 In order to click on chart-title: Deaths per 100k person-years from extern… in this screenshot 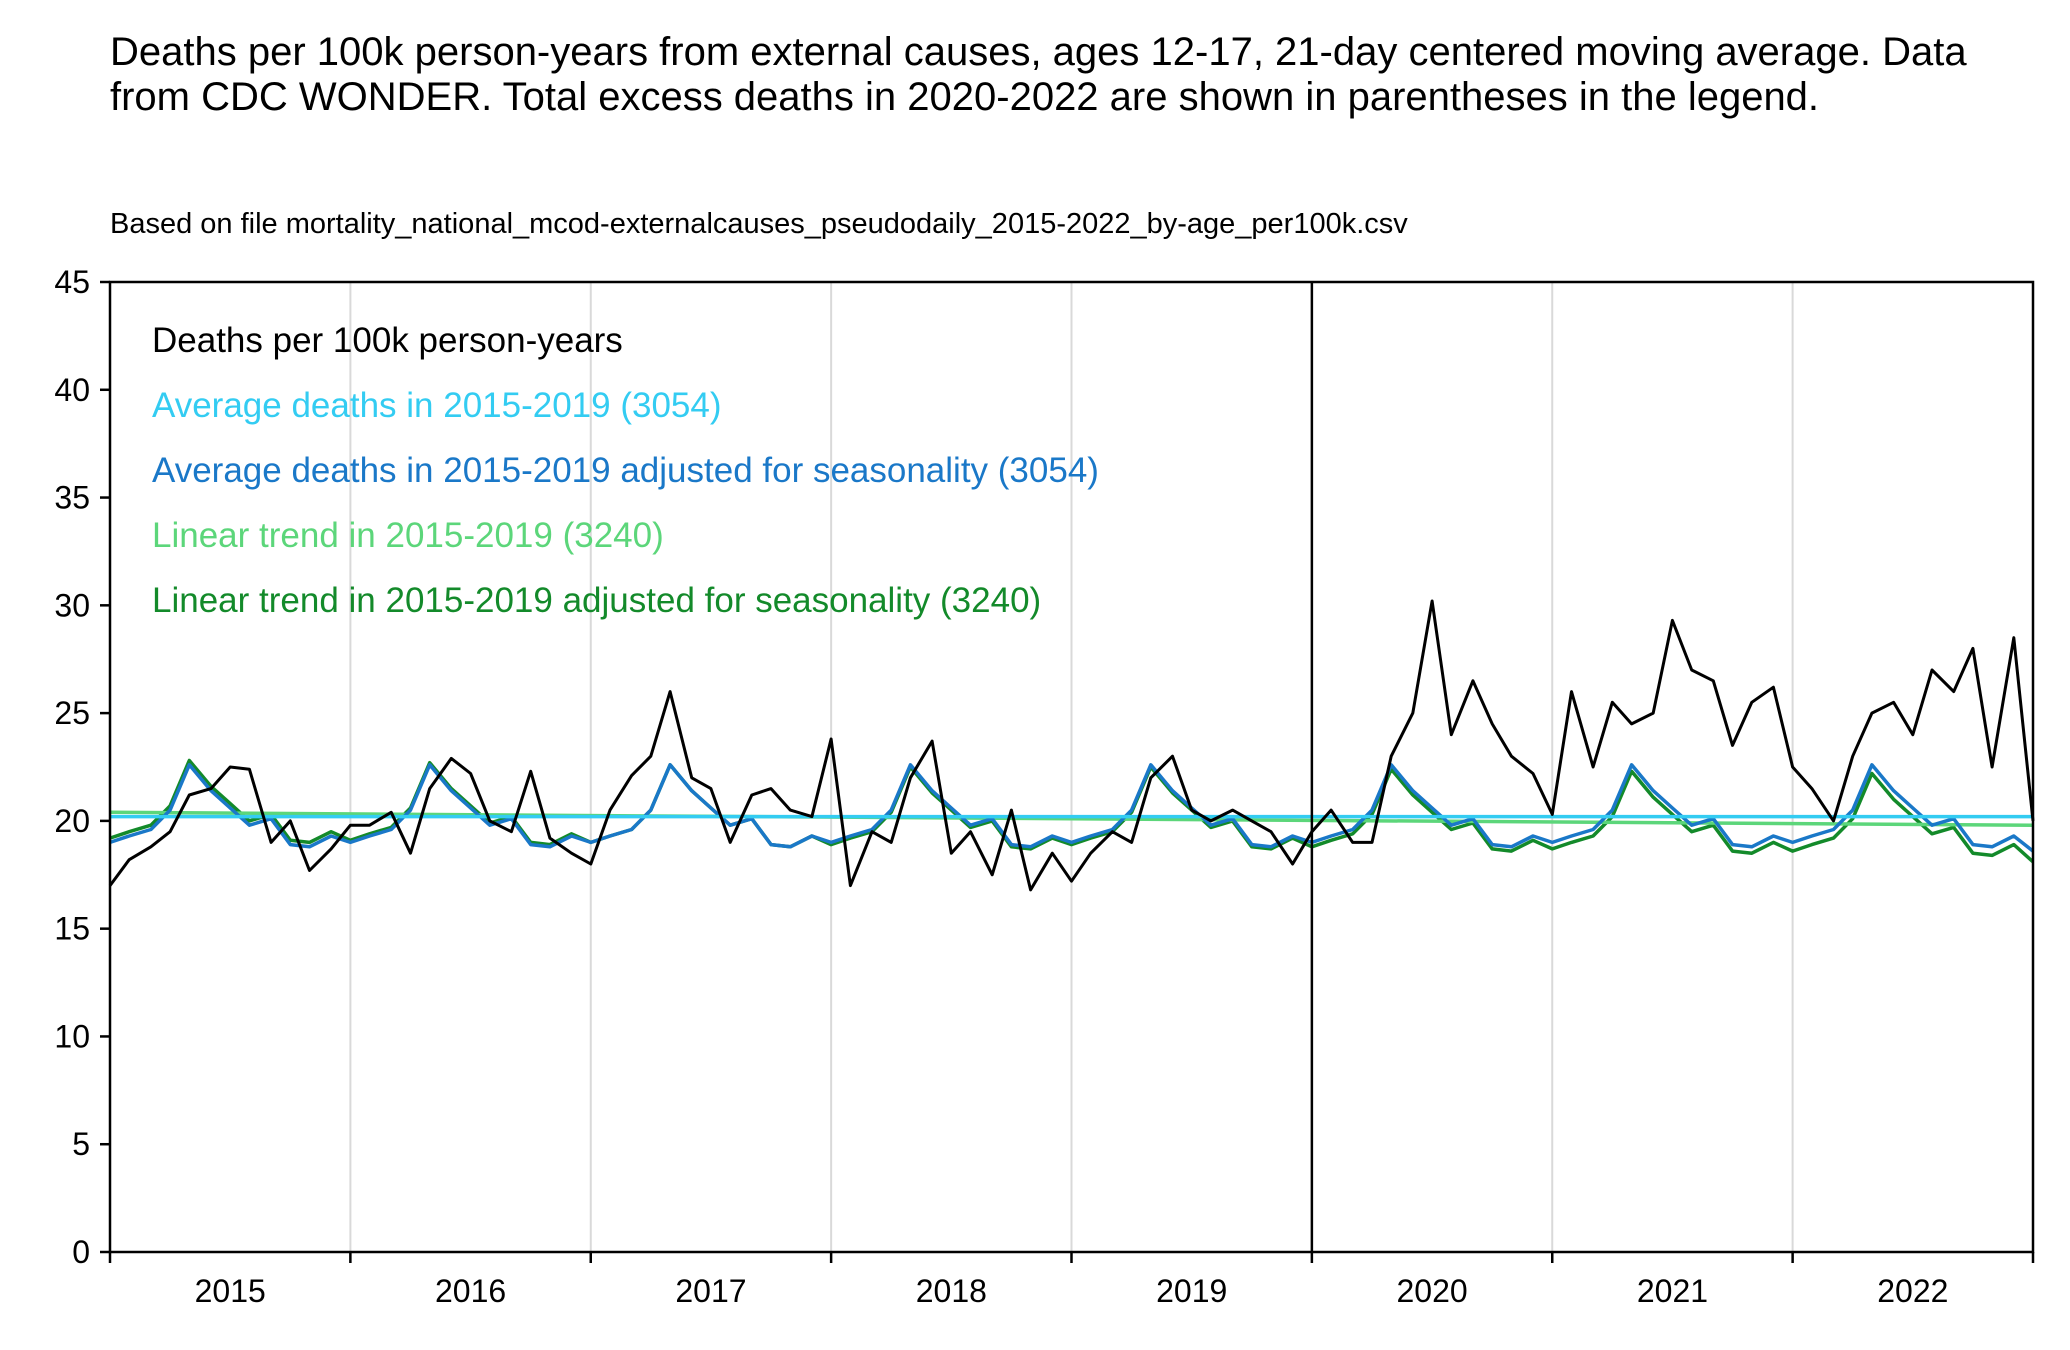, I will do `click(1038, 74)`.